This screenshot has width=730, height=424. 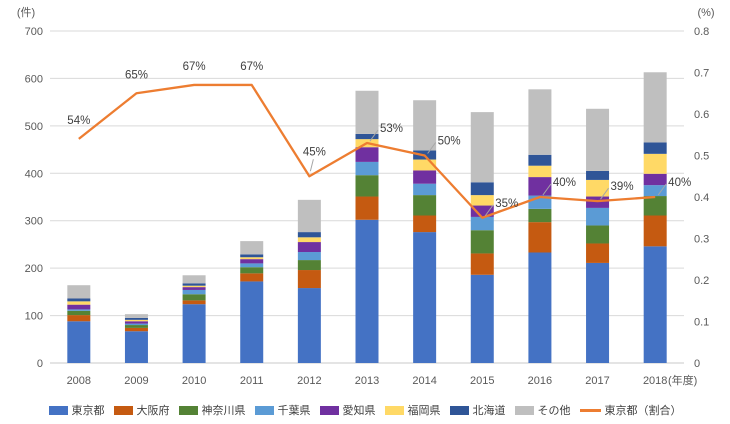 What do you see at coordinates (701, 115) in the screenshot?
I see `right-tick-label: 0.6` at bounding box center [701, 115].